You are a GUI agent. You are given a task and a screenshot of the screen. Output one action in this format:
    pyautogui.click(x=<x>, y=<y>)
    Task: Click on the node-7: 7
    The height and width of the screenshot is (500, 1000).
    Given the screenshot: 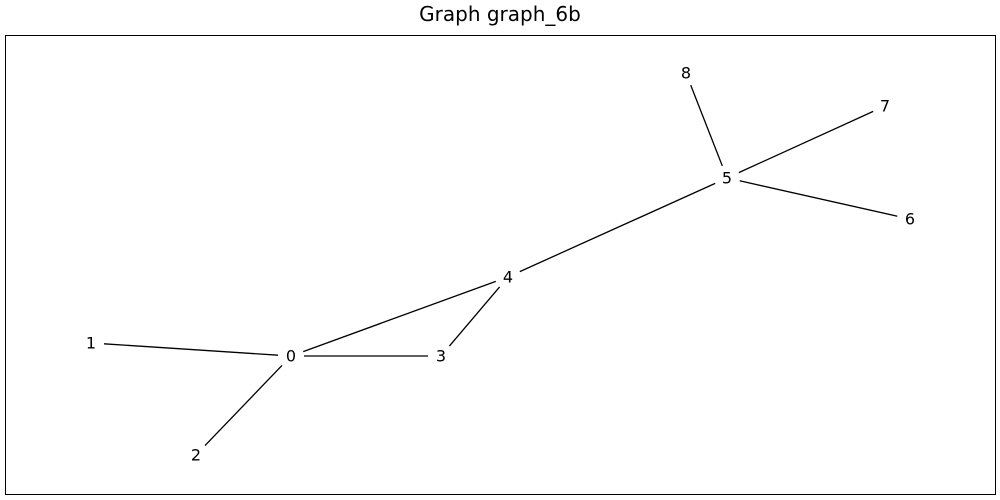 What is the action you would take?
    pyautogui.click(x=885, y=106)
    